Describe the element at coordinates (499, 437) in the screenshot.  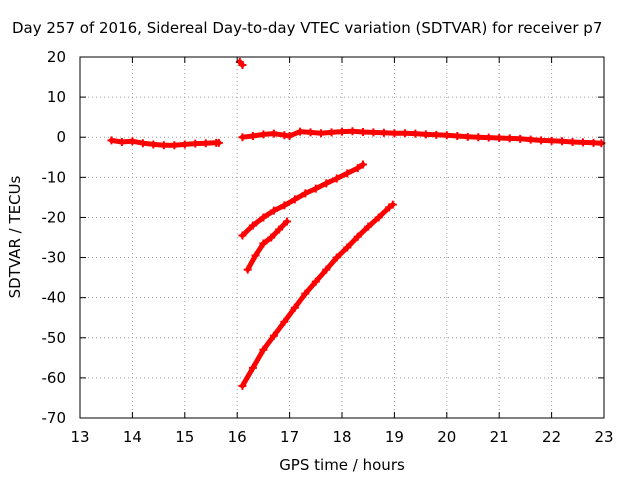
I see `x-tick-label: 21` at that location.